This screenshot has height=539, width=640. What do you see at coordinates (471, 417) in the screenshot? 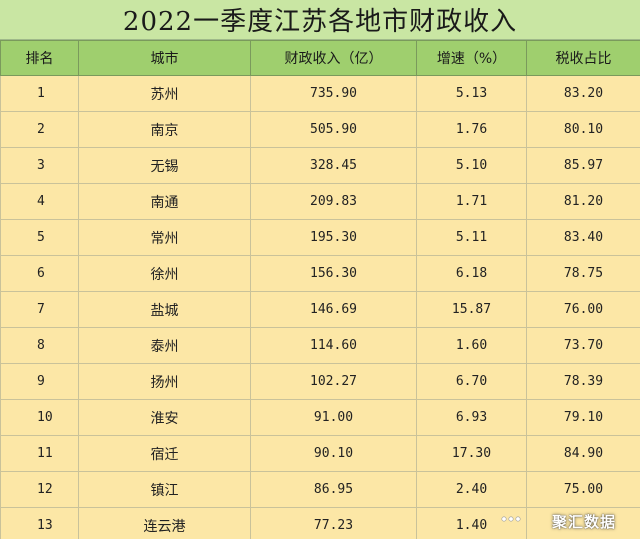
I see `growth-cell: 6.93` at bounding box center [471, 417].